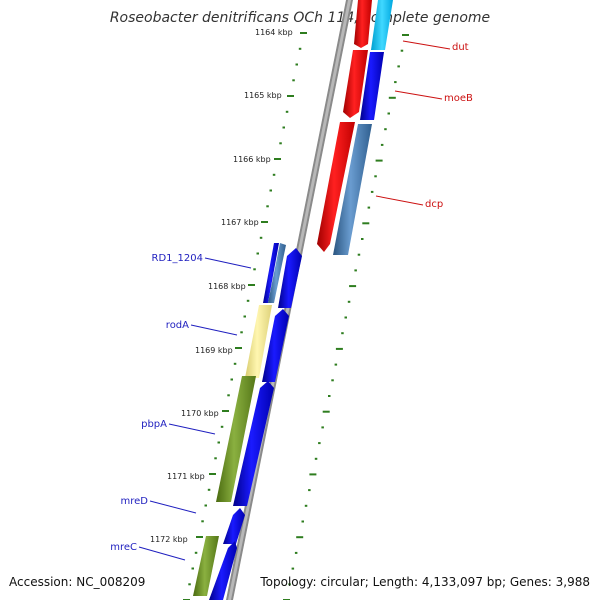  I want to click on reverse-strand-genes, so click(355, 127).